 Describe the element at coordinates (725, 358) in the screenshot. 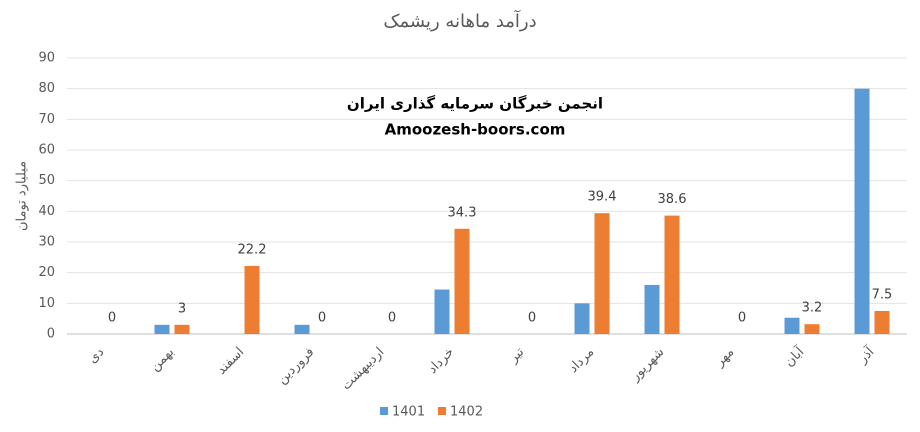

I see `x-tick-label: مهر` at that location.